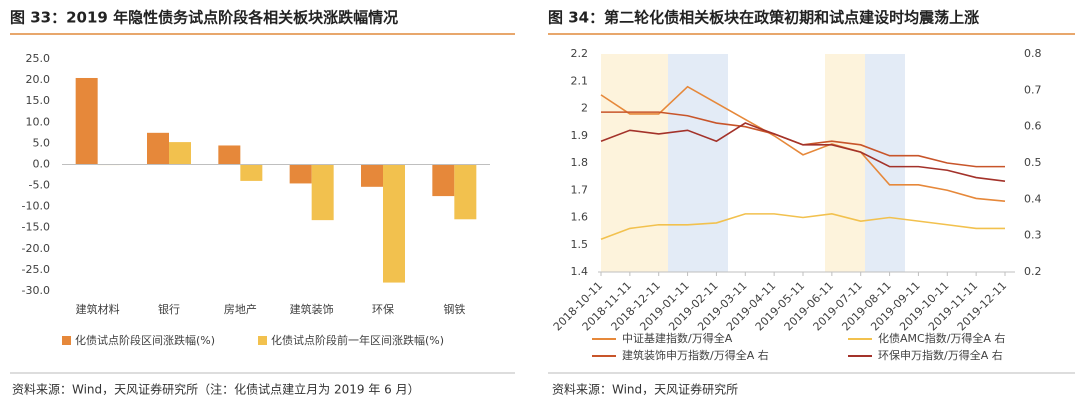 Image resolution: width=1080 pixels, height=405 pixels. What do you see at coordinates (42, 163) in the screenshot?
I see `y-tick-label: 0.0` at bounding box center [42, 163].